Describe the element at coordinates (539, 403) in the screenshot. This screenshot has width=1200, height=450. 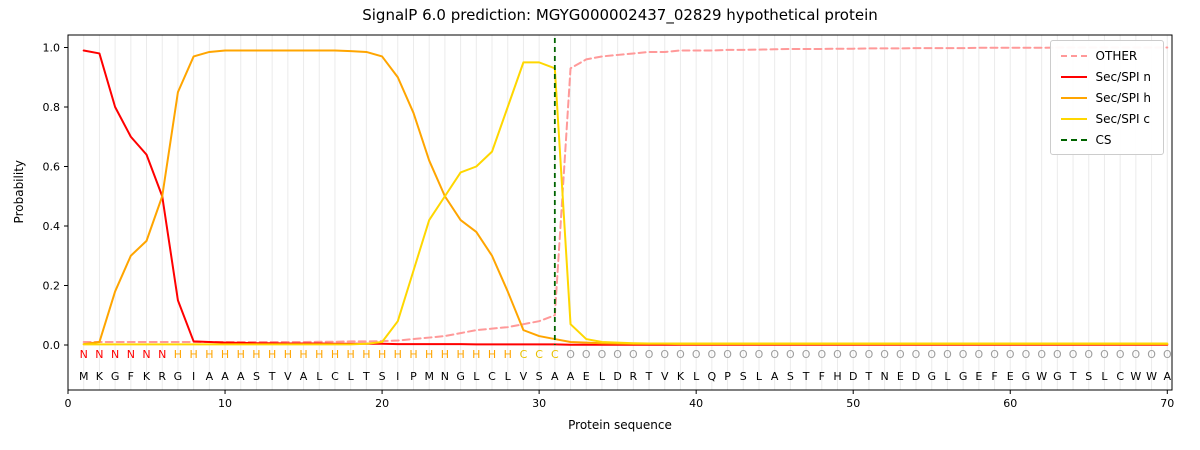
I see `svg-text: 30` at that location.